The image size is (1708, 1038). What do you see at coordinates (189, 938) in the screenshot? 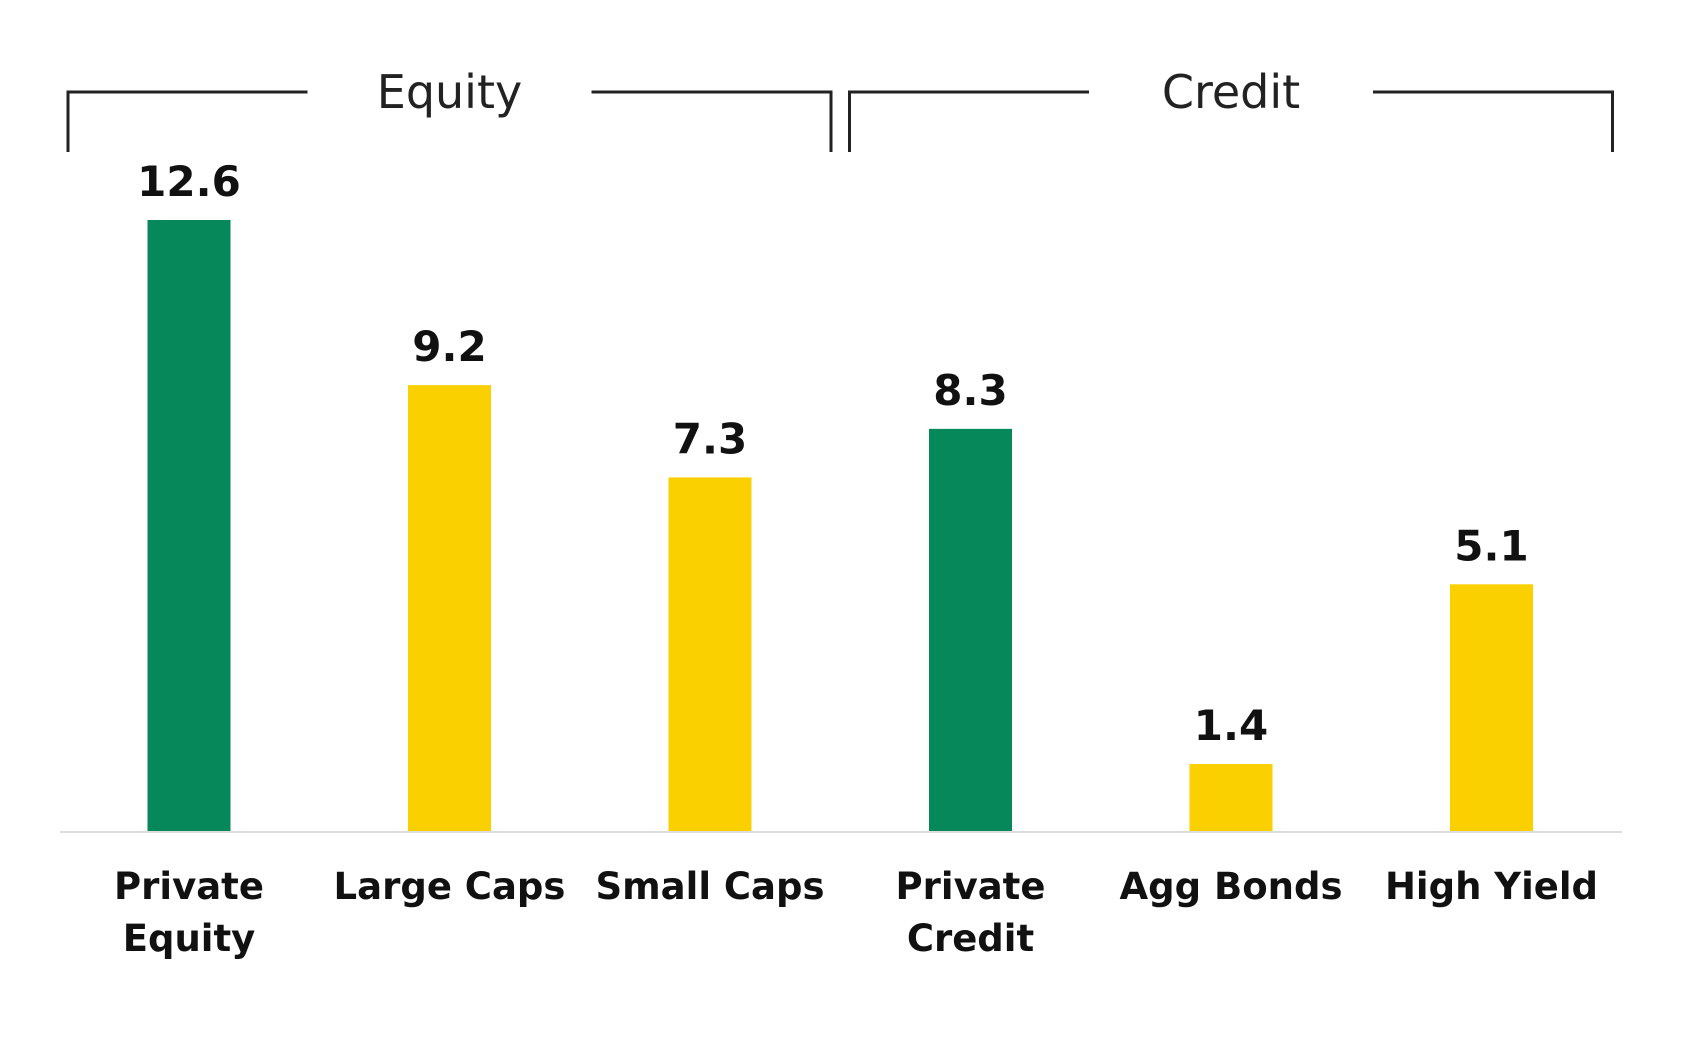
I see `category-label-0-line-1: Equity` at bounding box center [189, 938].